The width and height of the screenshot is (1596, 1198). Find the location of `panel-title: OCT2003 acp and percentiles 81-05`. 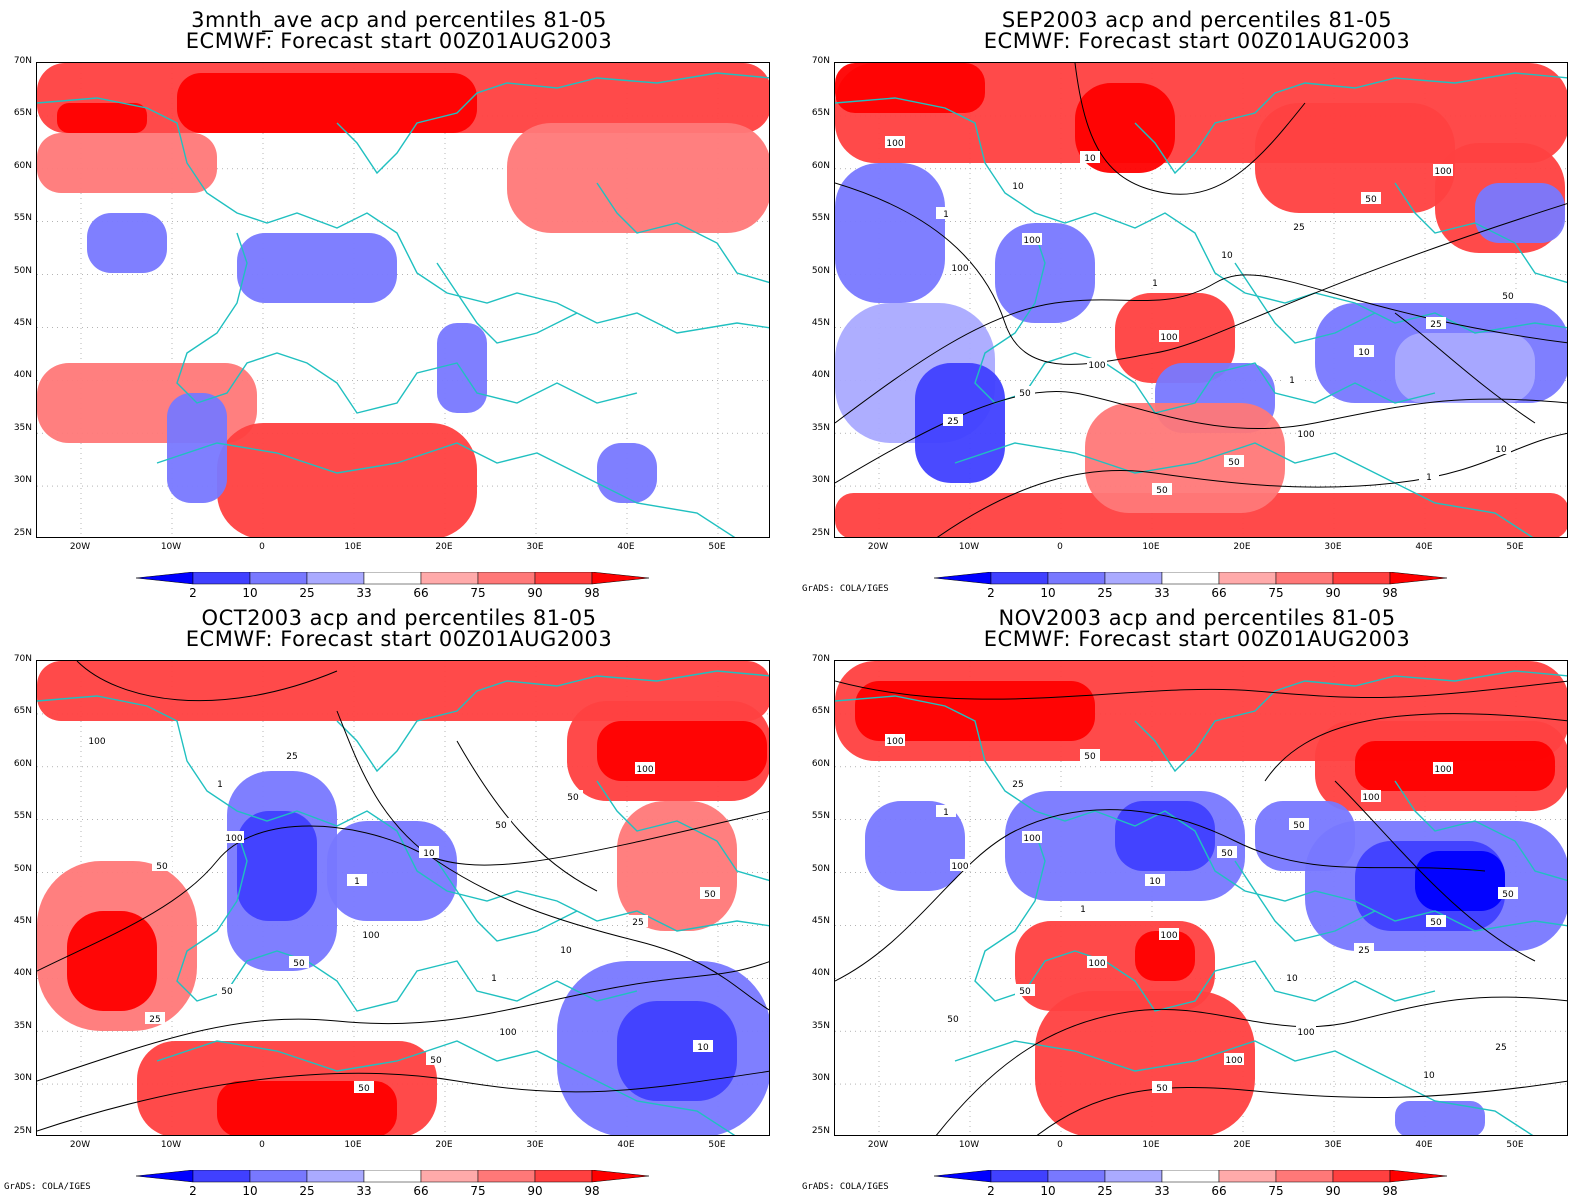

panel-title: OCT2003 acp and percentiles 81-05 is located at coordinates (399, 618).